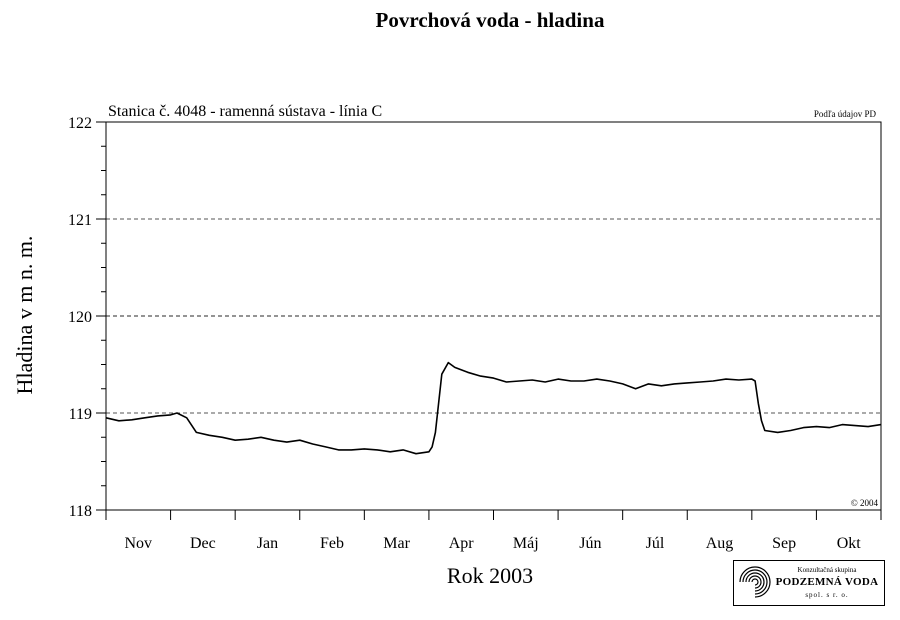 The image size is (900, 620). I want to click on x-month-label: Jún, so click(590, 543).